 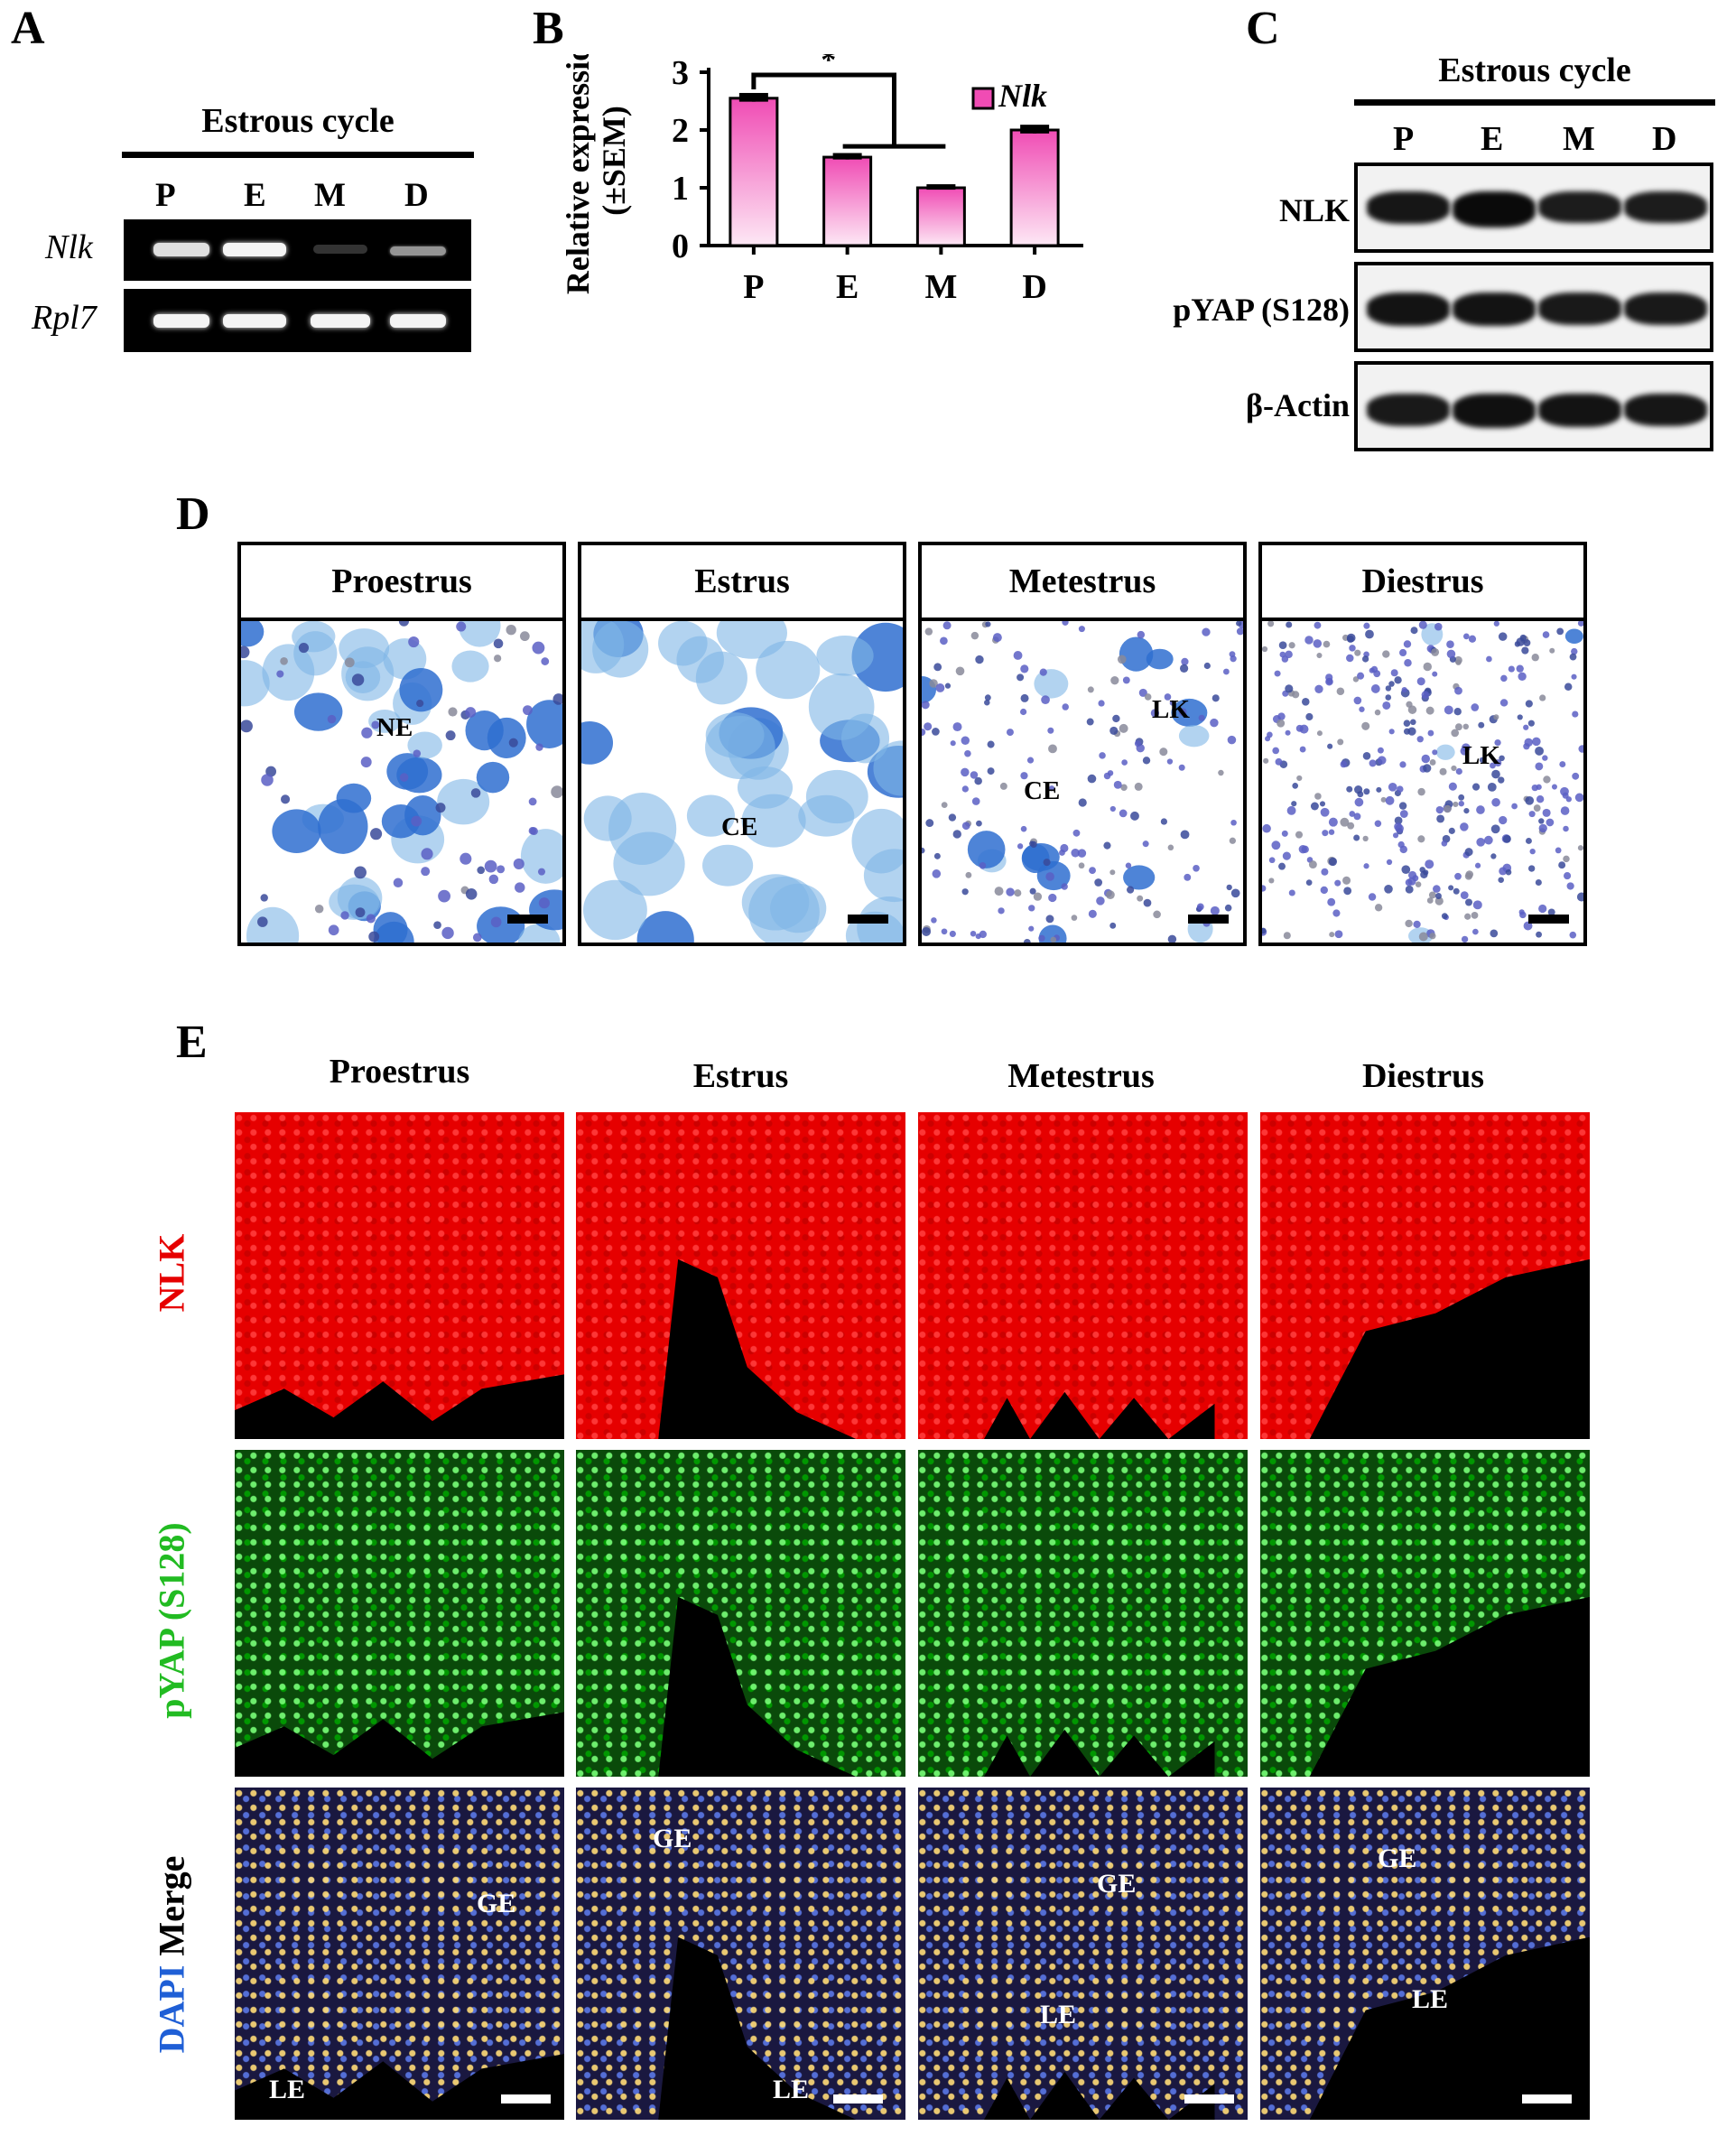 What do you see at coordinates (740, 827) in the screenshot?
I see `cell-label-ce: CE` at bounding box center [740, 827].